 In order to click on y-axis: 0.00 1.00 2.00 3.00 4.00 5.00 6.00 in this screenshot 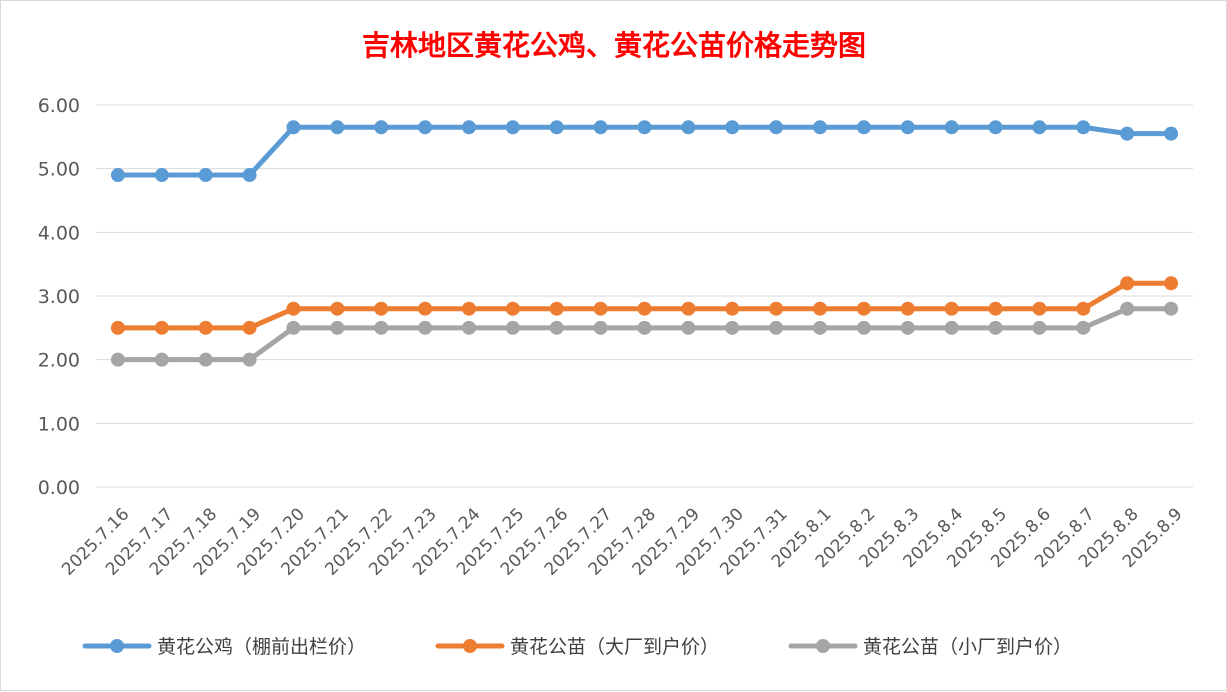, I will do `click(59, 297)`.